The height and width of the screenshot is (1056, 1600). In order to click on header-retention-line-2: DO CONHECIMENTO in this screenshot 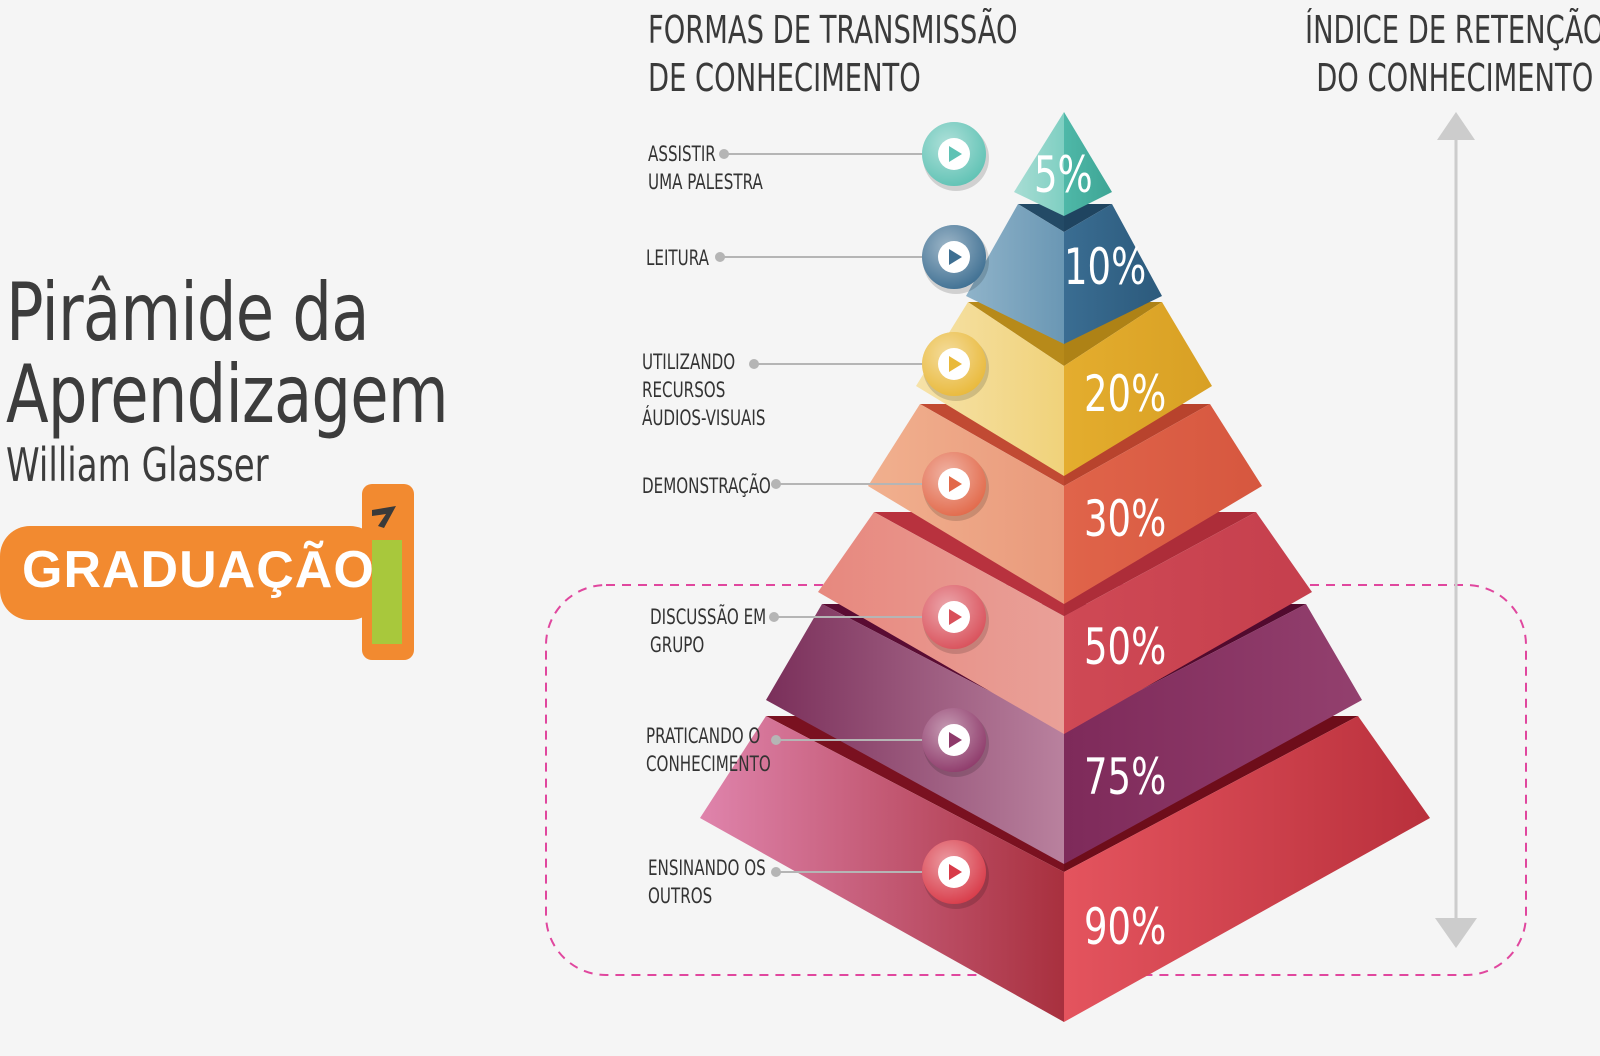, I will do `click(1455, 78)`.